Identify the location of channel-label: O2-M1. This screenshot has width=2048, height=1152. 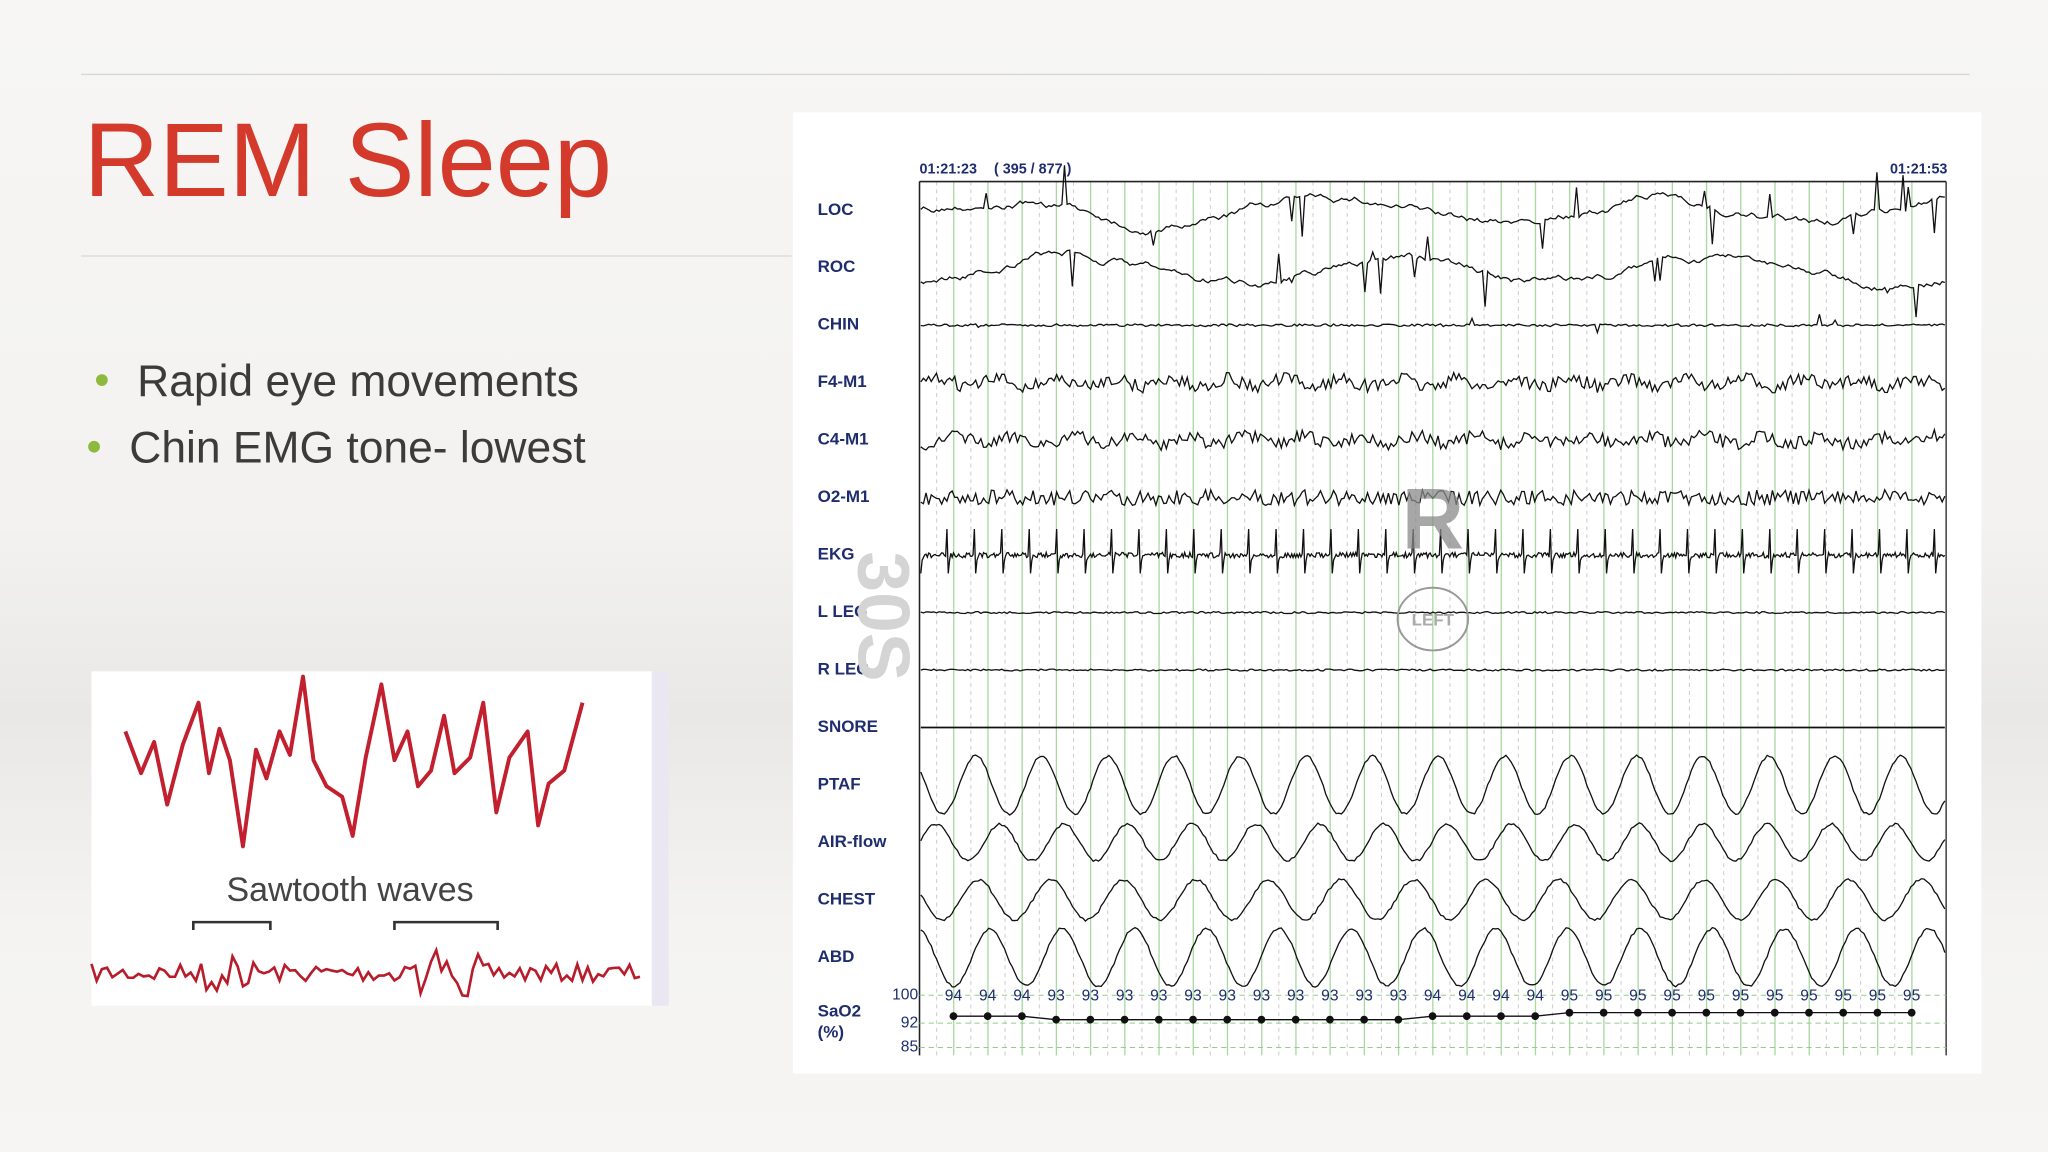
(844, 496).